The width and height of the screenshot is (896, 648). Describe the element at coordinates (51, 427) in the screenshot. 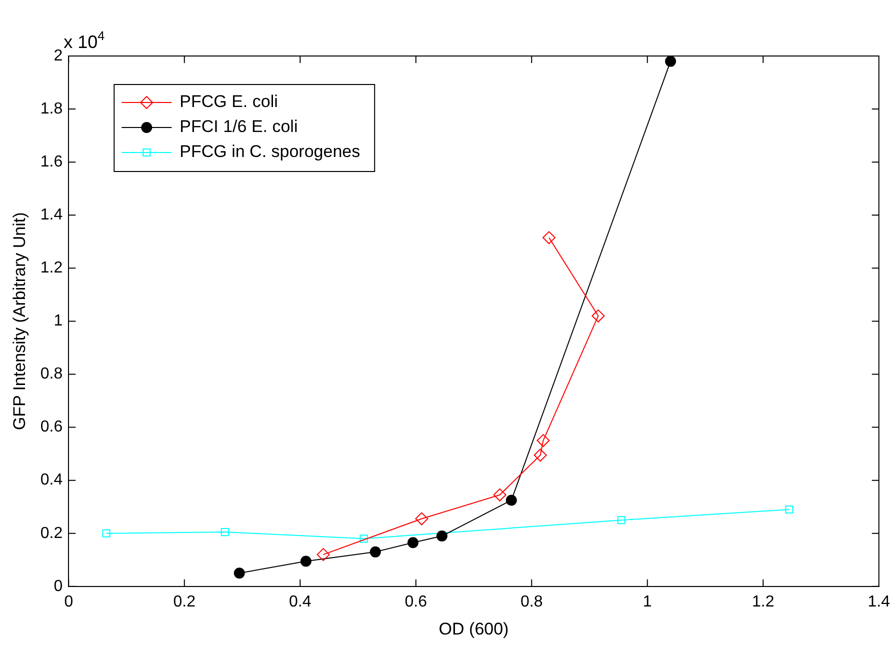

I see `y-tick-label: 0.6` at that location.